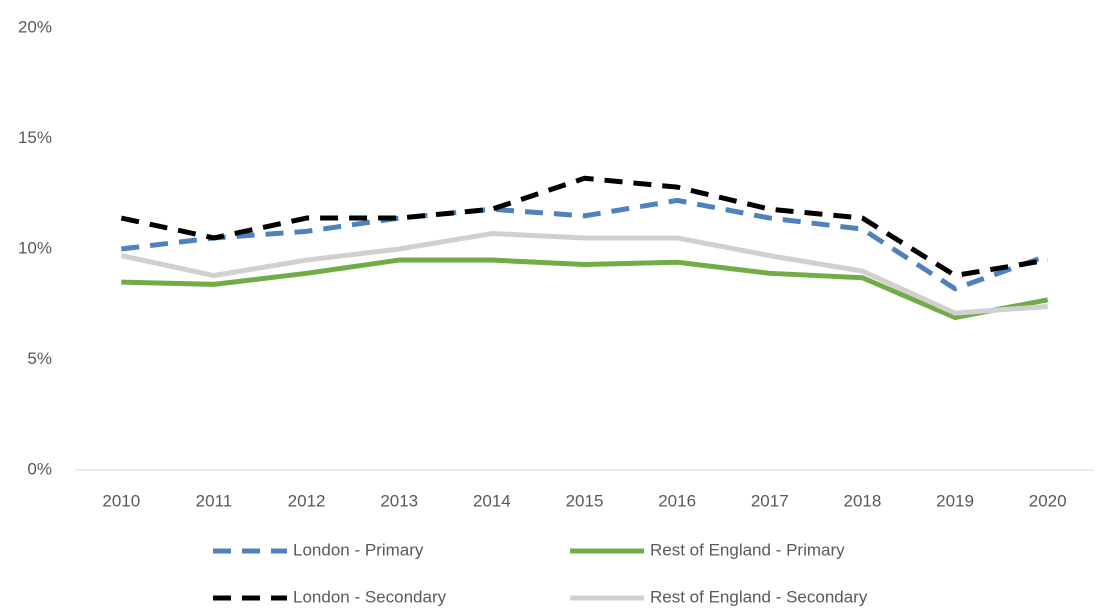 Image resolution: width=1096 pixels, height=615 pixels. Describe the element at coordinates (862, 500) in the screenshot. I see `x-tick-label: 2018` at that location.